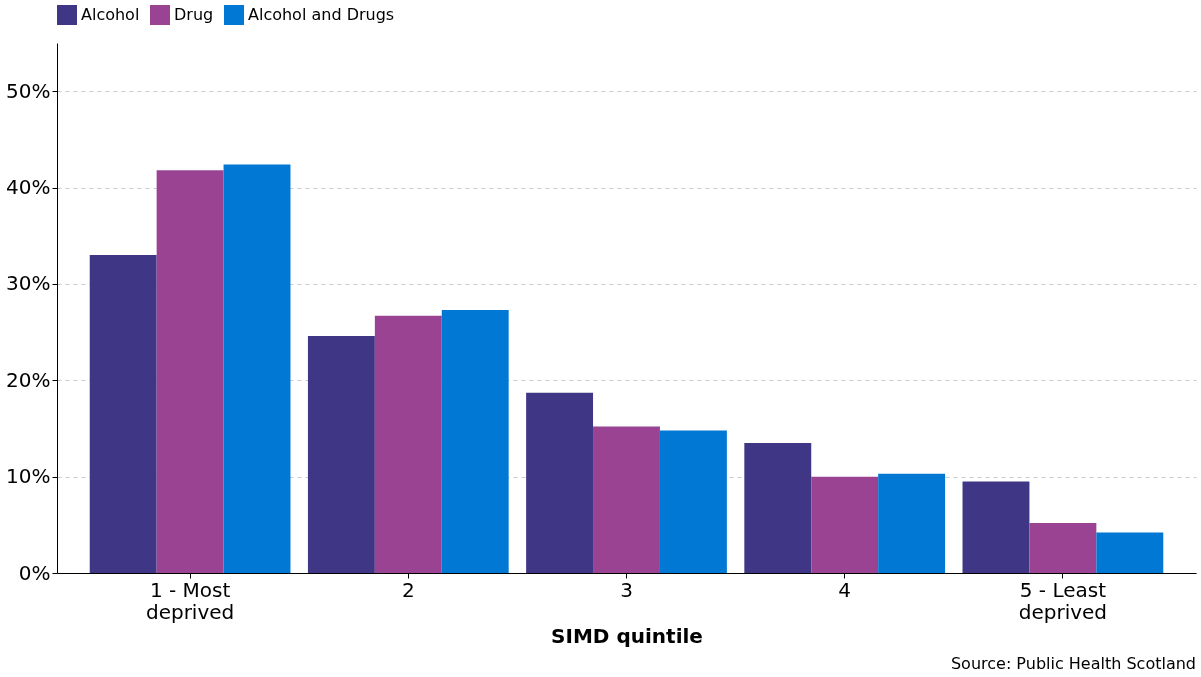  I want to click on x-tick-label: 1 - Most deprived, so click(190, 600).